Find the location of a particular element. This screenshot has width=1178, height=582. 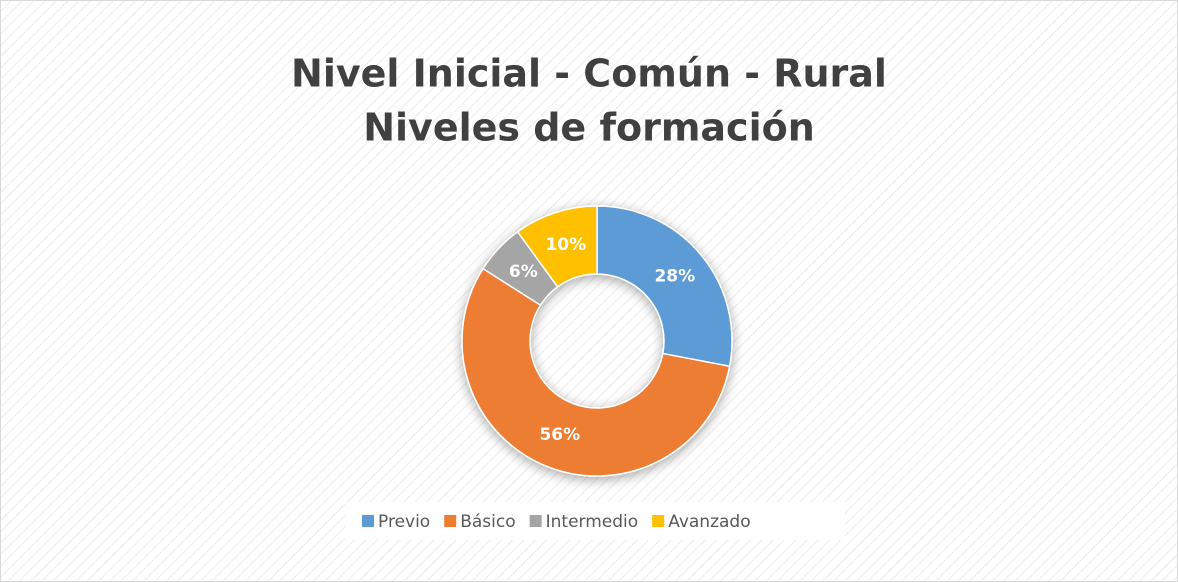

data-label: 6% is located at coordinates (523, 272).